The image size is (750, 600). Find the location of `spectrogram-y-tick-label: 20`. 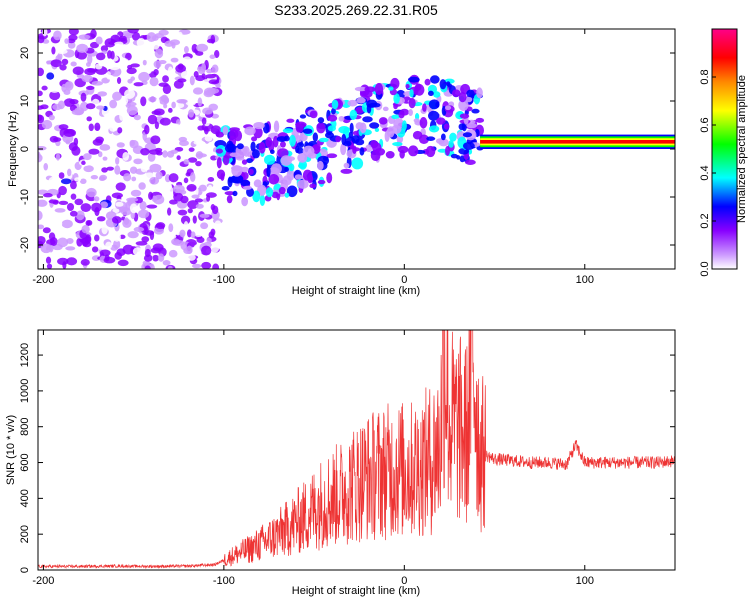

spectrogram-y-tick-label: 20 is located at coordinates (25, 53).